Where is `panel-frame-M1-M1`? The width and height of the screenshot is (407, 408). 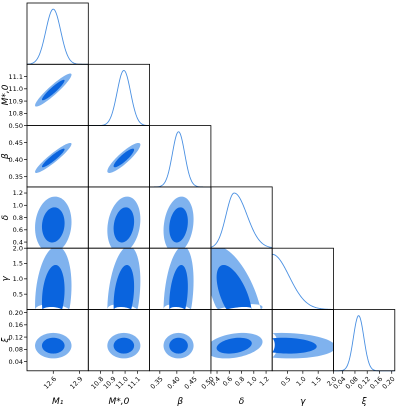 panel-frame-M1-M1 is located at coordinates (57, 33).